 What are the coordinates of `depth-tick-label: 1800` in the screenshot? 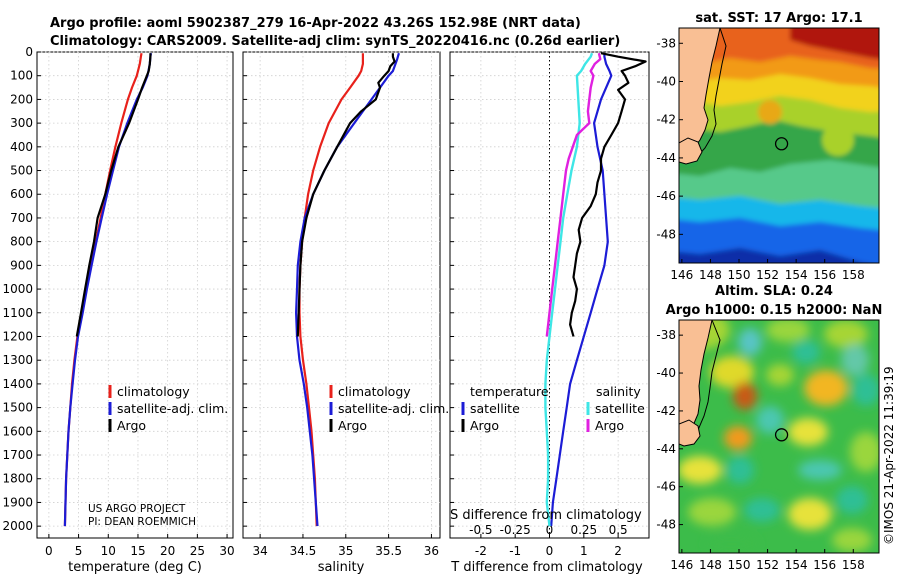 It's located at (17, 479).